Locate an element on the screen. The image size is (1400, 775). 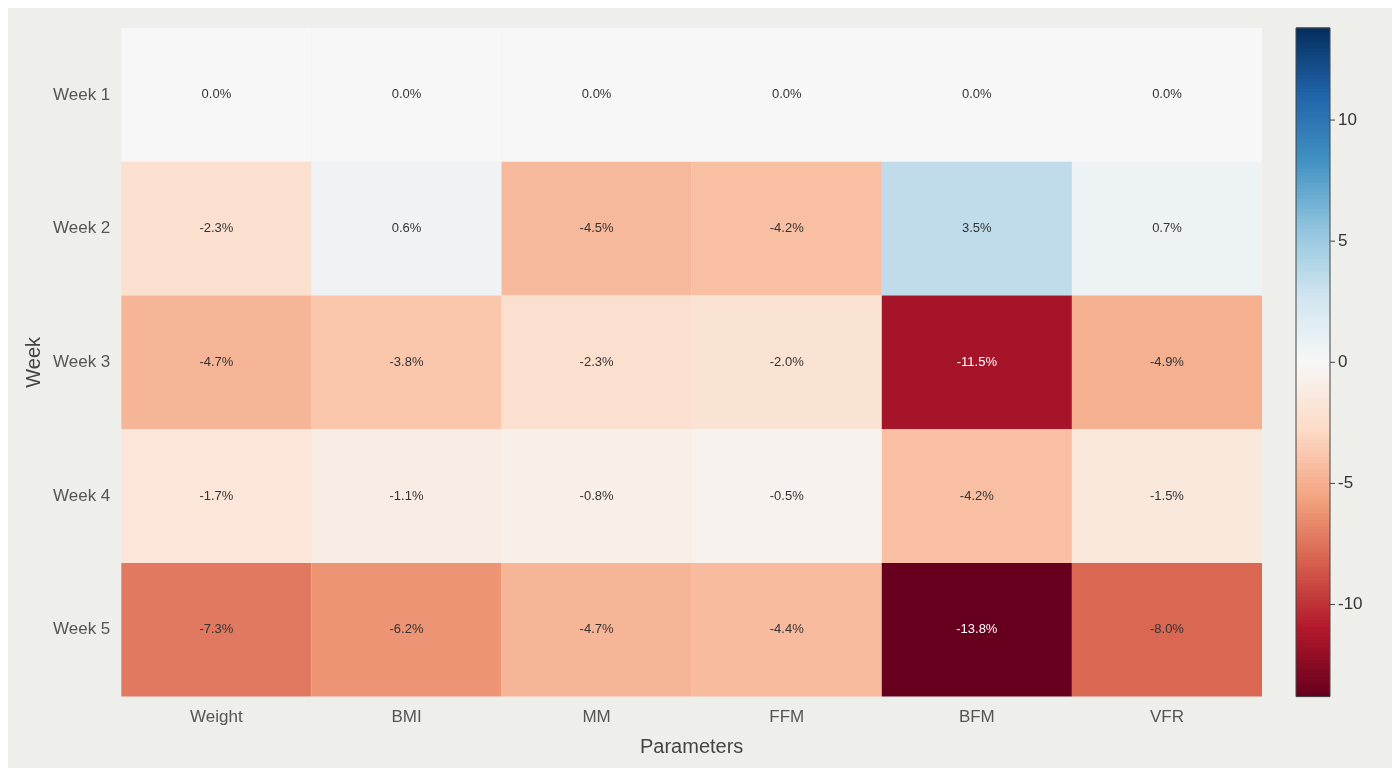
data-label: -6.2% is located at coordinates (406, 629).